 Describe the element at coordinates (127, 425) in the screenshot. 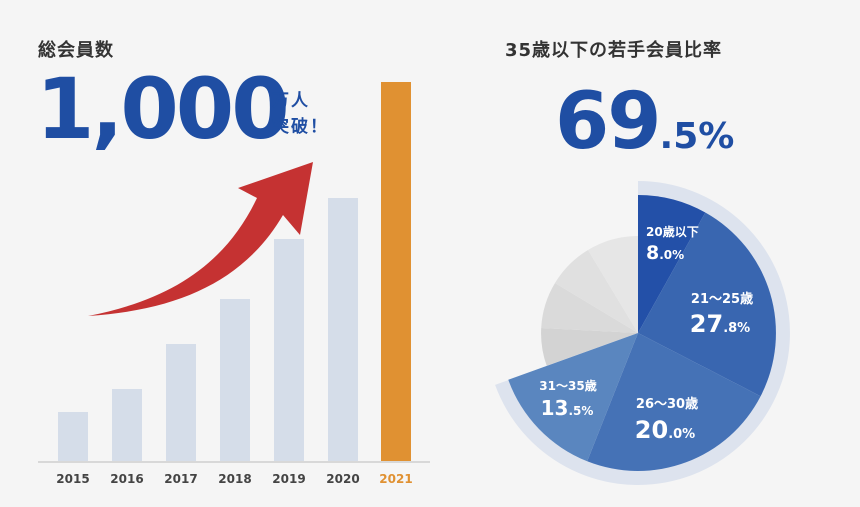

I see `bar-2016` at that location.